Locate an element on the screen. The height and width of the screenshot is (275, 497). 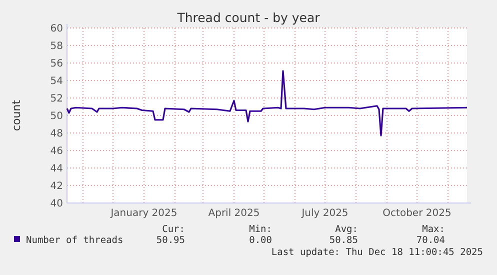
y-axis-title: count is located at coordinates (16, 115).